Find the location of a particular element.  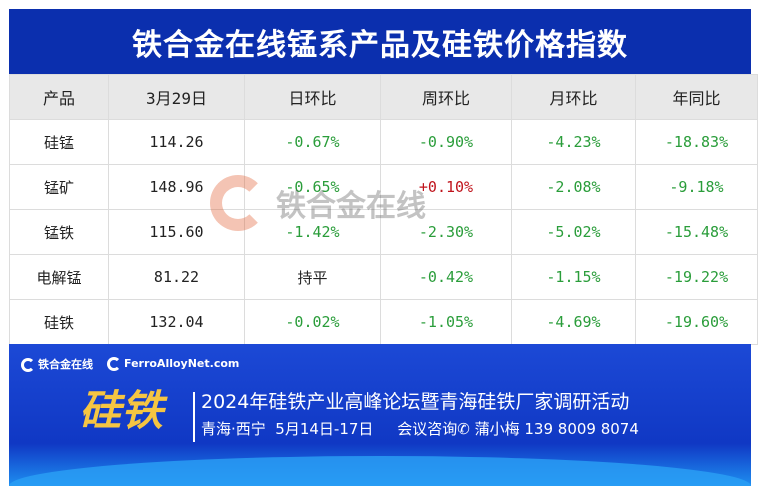

logo-ferroalloynet: FerroAlloyNet.com is located at coordinates (173, 364).